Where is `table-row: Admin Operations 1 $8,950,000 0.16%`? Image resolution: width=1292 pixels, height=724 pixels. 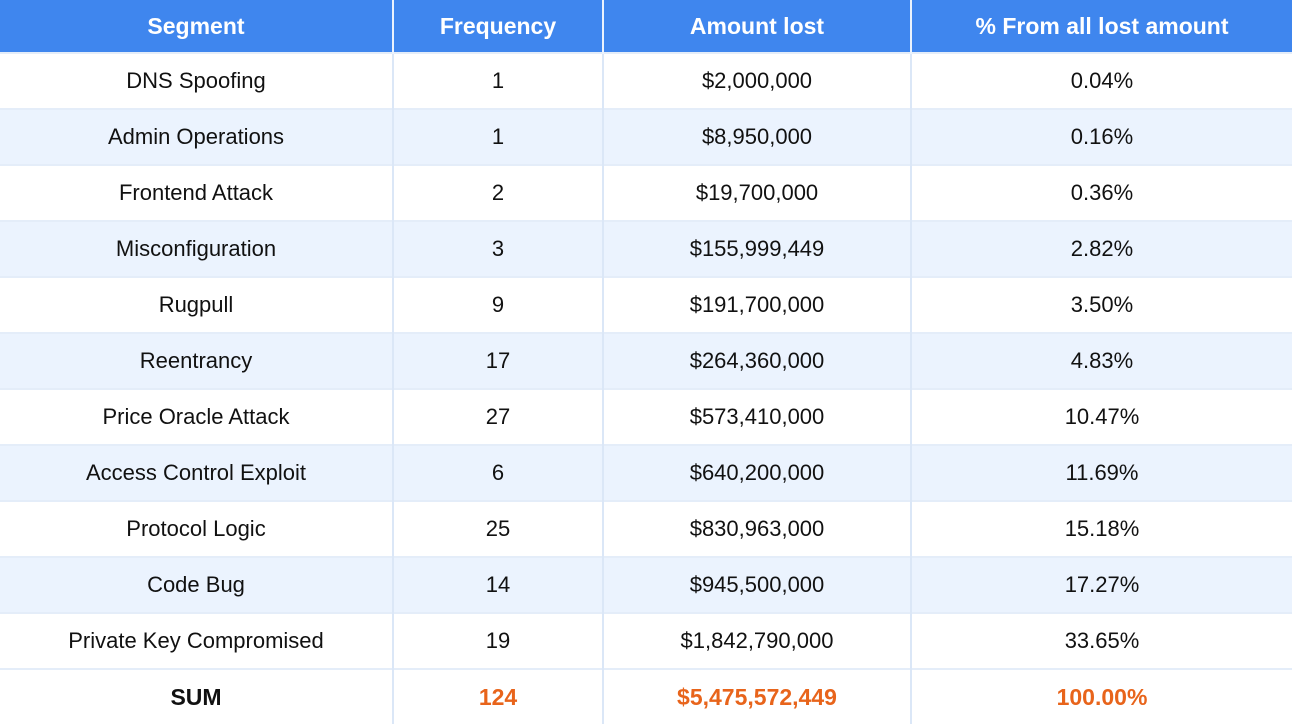 table-row: Admin Operations 1 $8,950,000 0.16% is located at coordinates (646, 136).